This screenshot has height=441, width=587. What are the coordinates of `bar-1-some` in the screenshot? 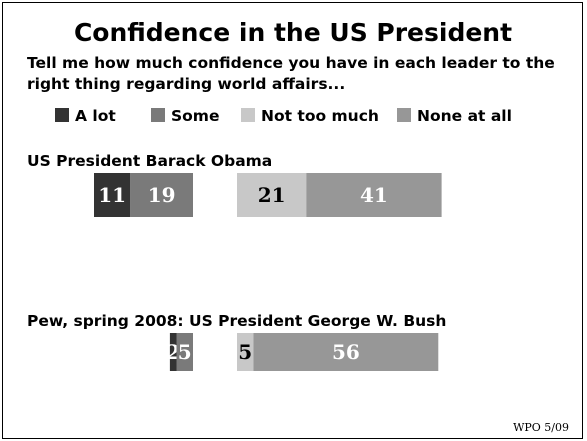 It's located at (161, 195).